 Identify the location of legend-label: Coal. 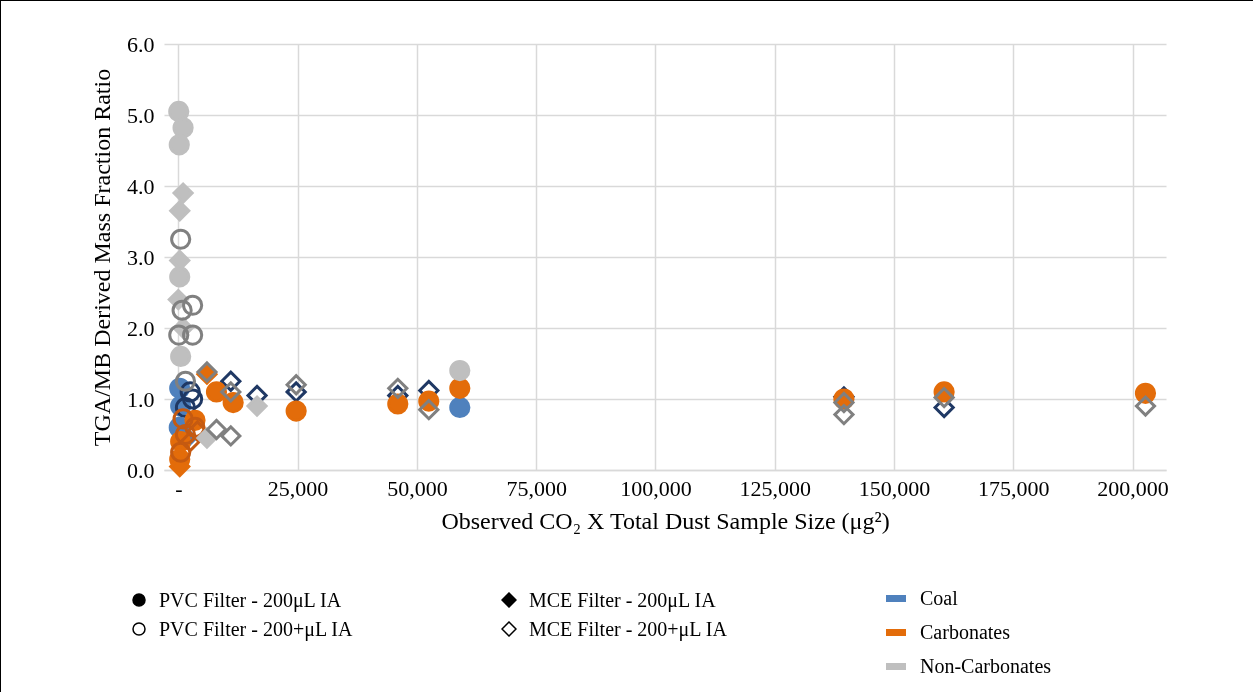
(939, 598).